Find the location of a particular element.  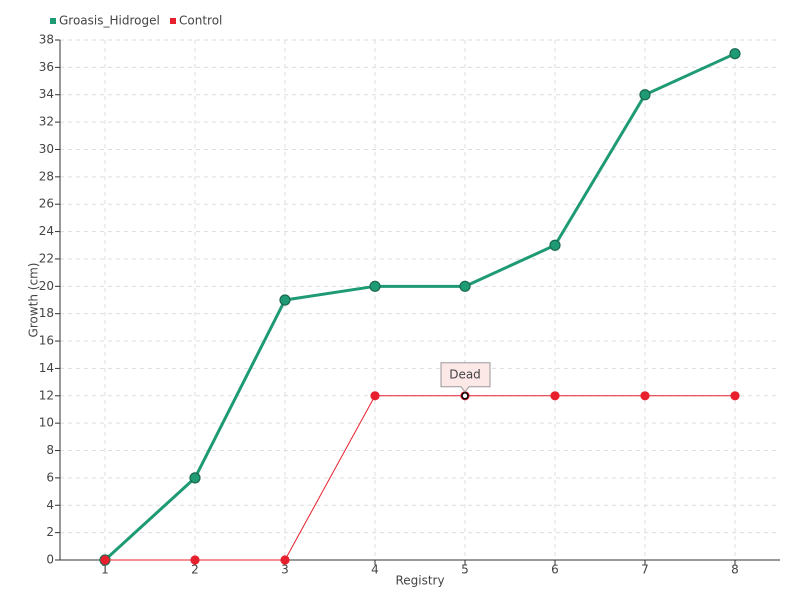

x-axis-title: Registry is located at coordinates (419, 581).